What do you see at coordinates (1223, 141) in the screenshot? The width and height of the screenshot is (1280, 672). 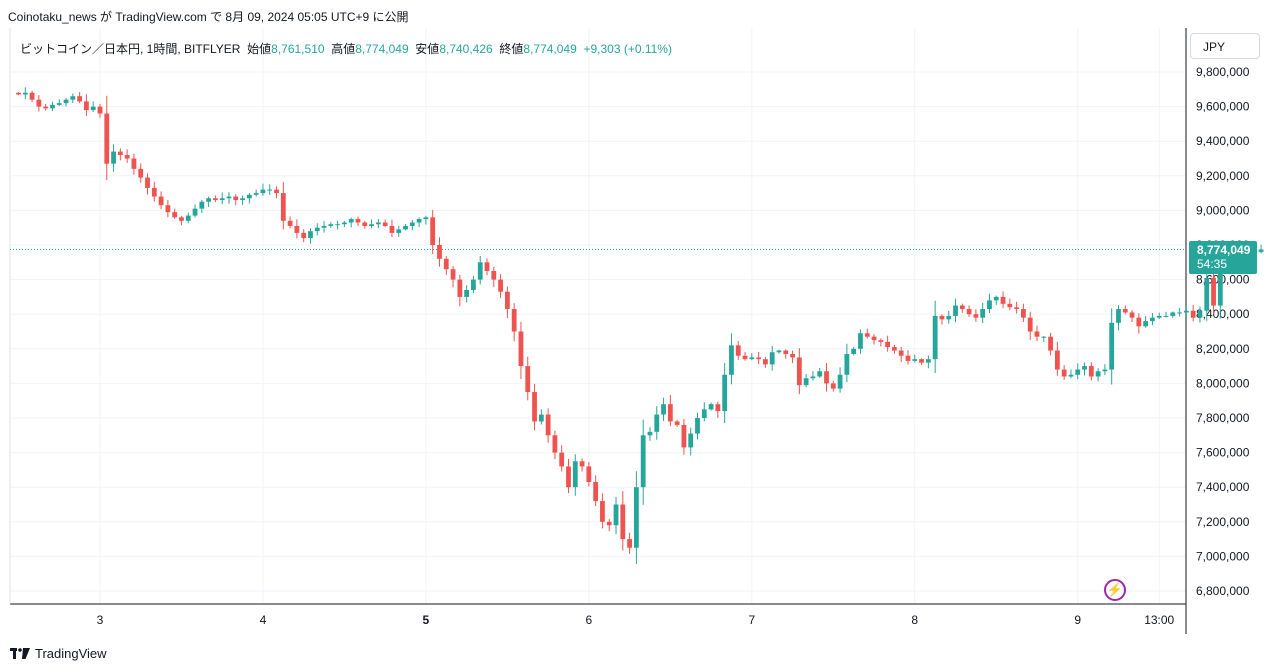 I see `y-tick-label: 9,400,000` at bounding box center [1223, 141].